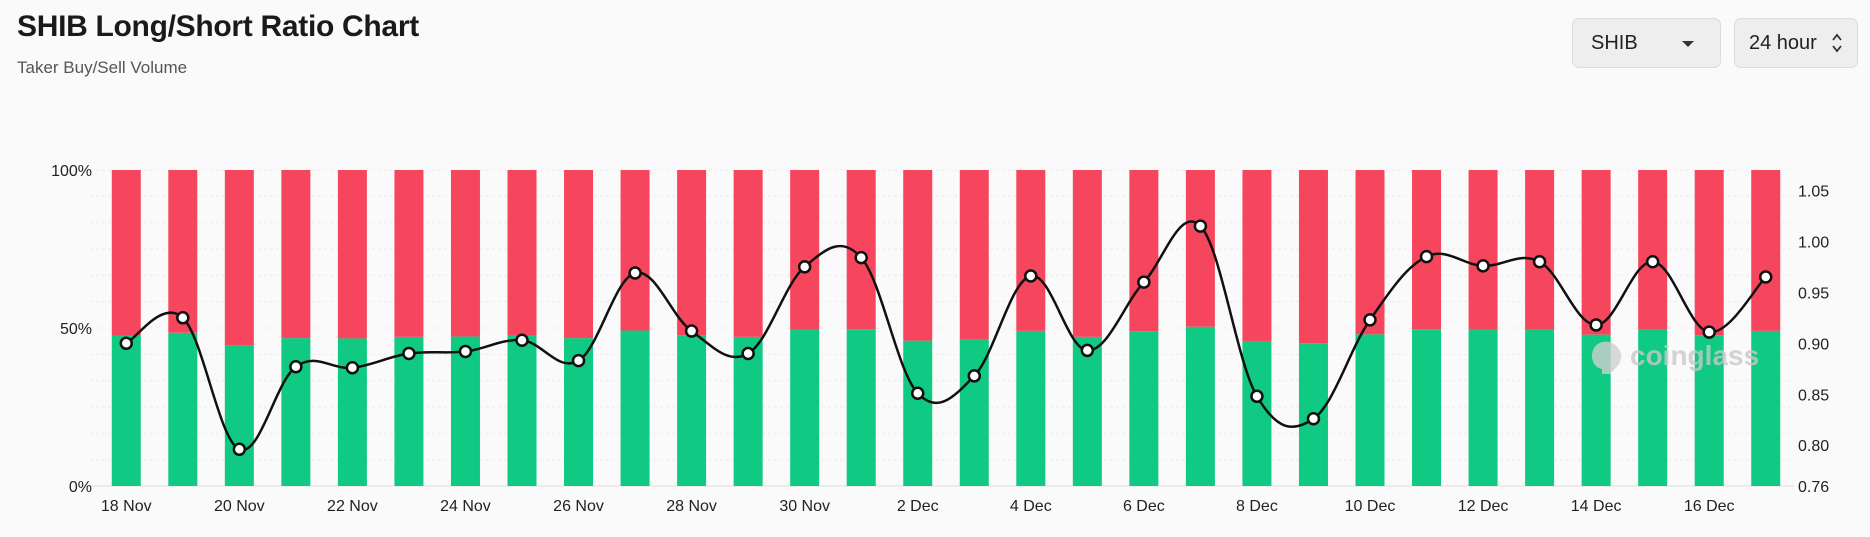  Describe the element at coordinates (76, 329) in the screenshot. I see `y-left-tick-label: 50%` at that location.